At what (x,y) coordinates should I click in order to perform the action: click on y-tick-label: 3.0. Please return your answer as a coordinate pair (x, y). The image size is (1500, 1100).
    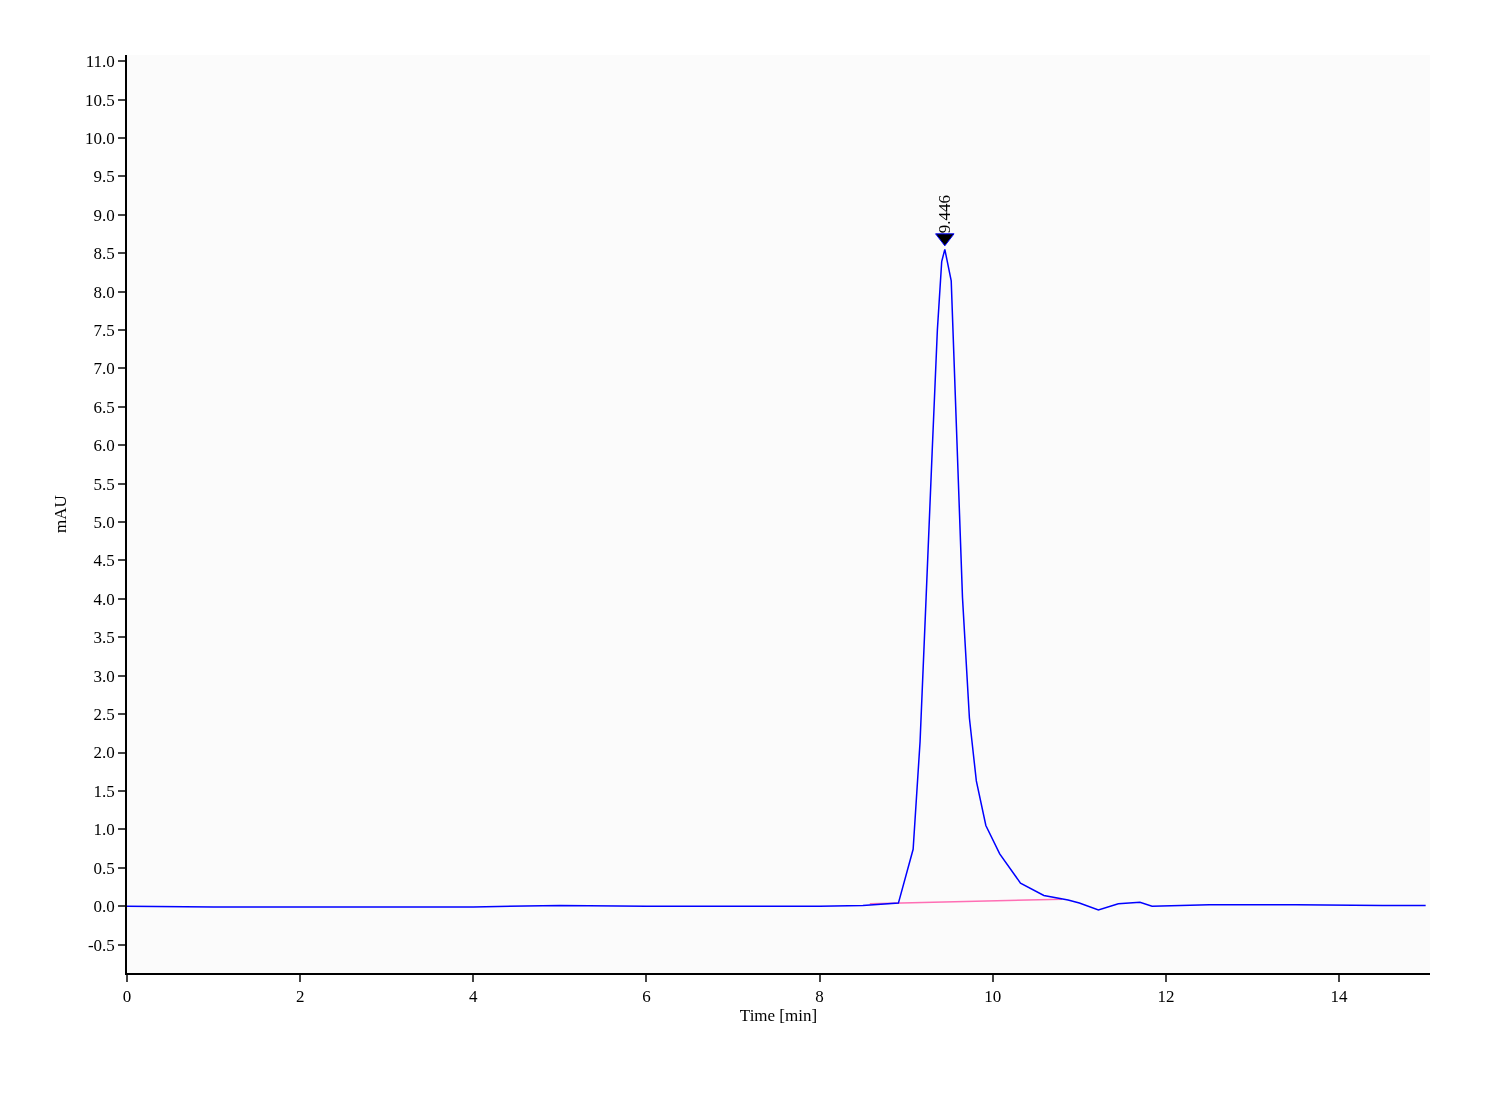
    Looking at the image, I should click on (104, 676).